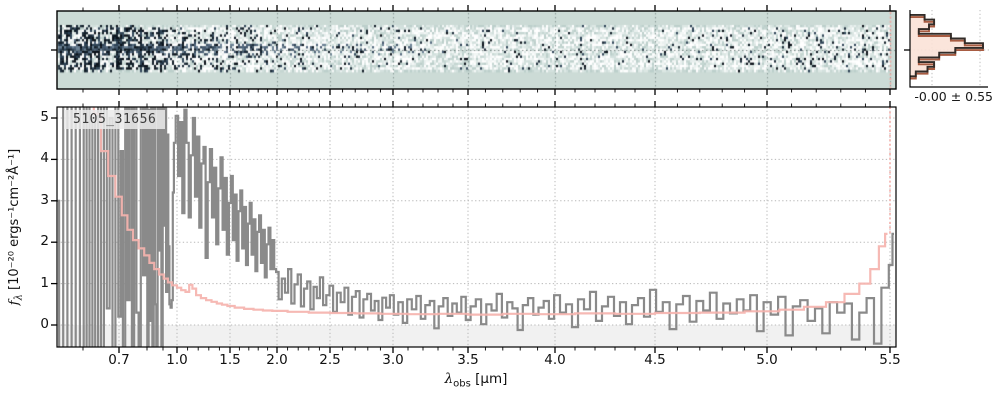 The width and height of the screenshot is (1000, 400). What do you see at coordinates (44, 324) in the screenshot?
I see `y-tick-label: 0` at bounding box center [44, 324].